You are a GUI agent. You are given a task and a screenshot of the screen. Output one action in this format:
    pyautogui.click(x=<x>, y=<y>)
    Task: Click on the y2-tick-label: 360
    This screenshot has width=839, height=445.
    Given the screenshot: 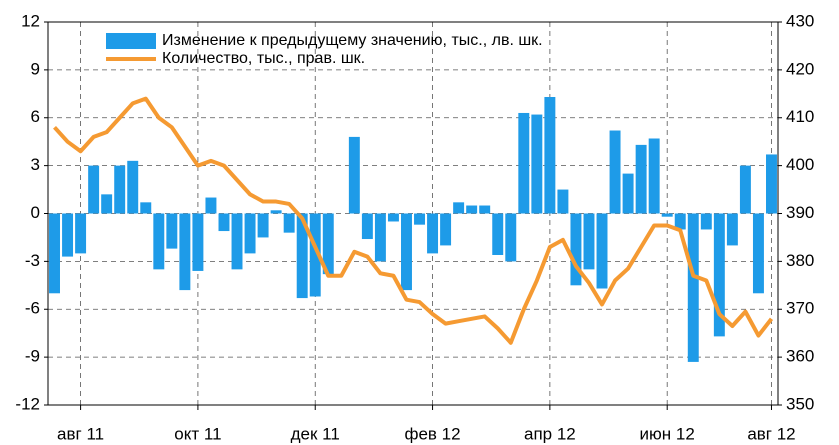 What is the action you would take?
    pyautogui.click(x=800, y=356)
    